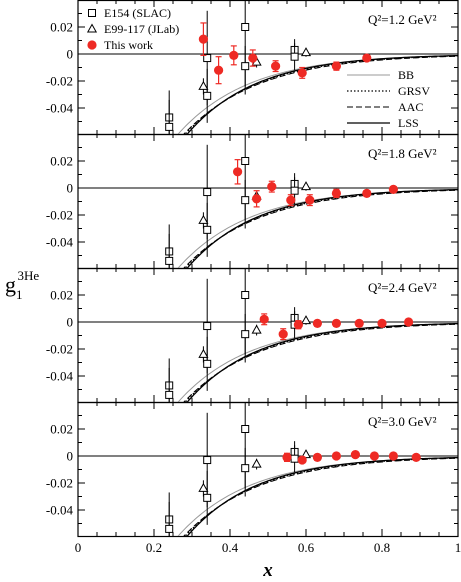 The width and height of the screenshot is (461, 582). Describe the element at coordinates (92, 13) in the screenshot. I see `legend-square-marker` at that location.